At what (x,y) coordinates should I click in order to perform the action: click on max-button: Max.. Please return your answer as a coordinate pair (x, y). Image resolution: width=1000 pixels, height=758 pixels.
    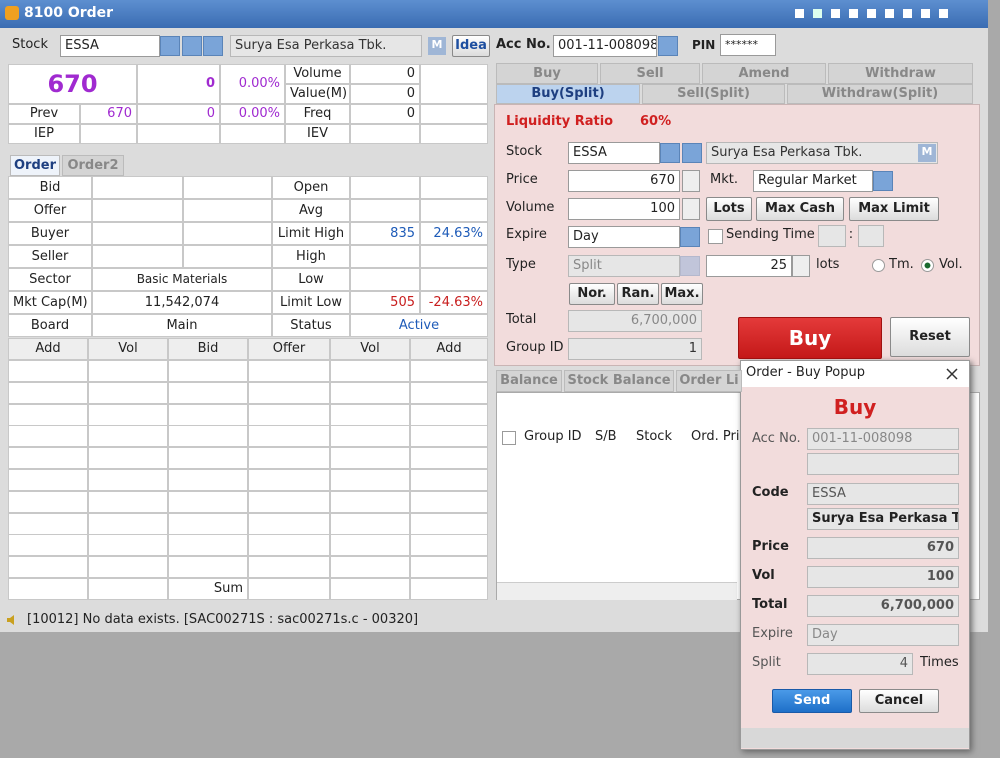
    Looking at the image, I should click on (682, 294).